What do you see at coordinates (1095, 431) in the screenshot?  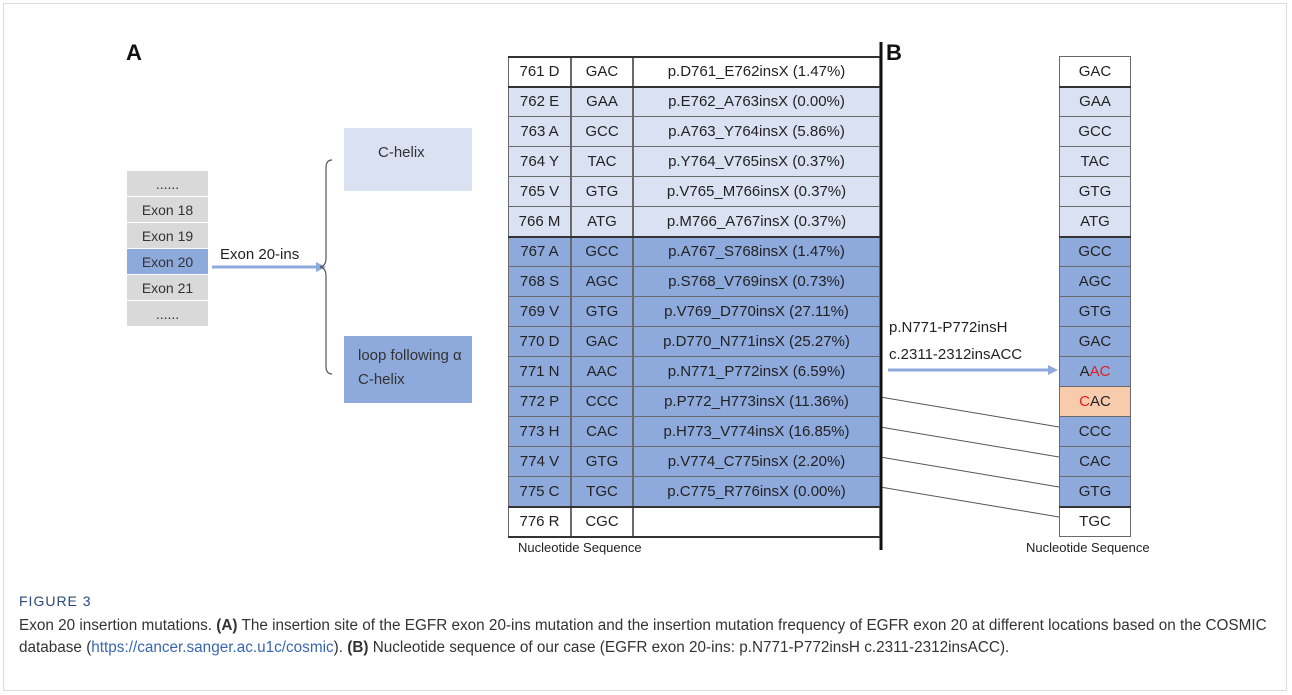 I see `table-b-codon-cell: CCC` at bounding box center [1095, 431].